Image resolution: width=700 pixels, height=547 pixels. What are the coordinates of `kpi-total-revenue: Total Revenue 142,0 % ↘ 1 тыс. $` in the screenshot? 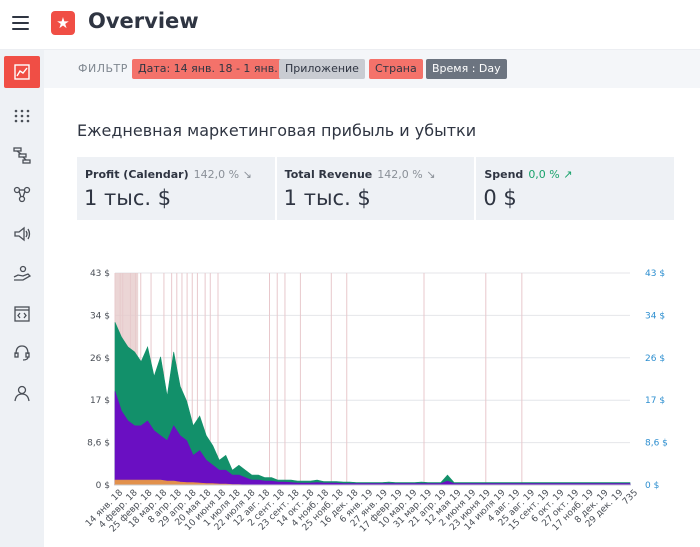 It's located at (377, 188).